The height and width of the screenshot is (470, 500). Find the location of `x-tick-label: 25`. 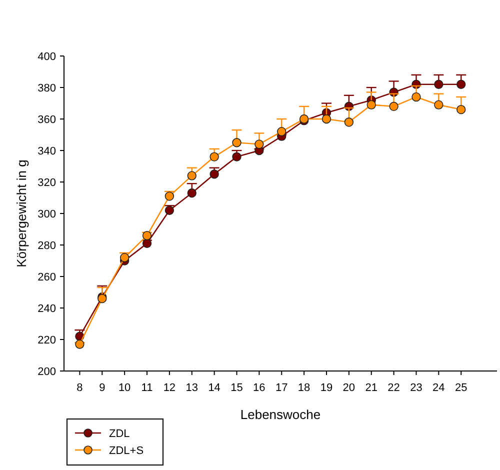

x-tick-label: 25 is located at coordinates (461, 388).